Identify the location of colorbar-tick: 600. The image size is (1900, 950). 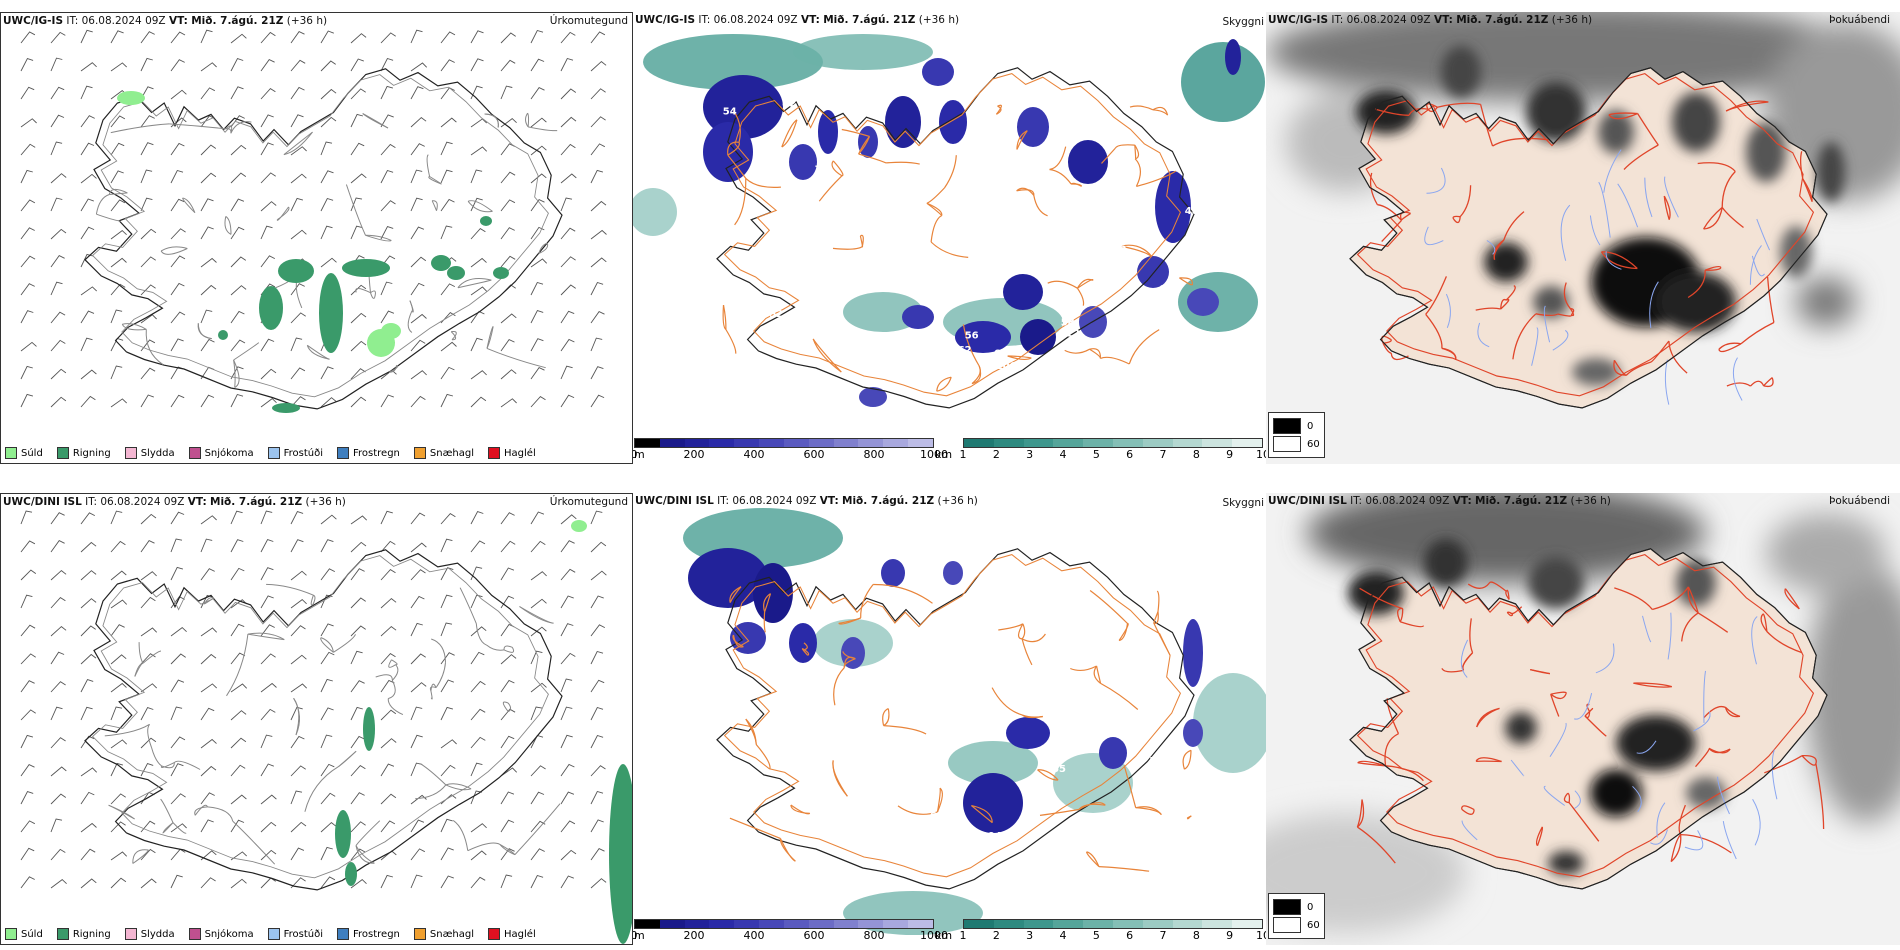
(814, 454).